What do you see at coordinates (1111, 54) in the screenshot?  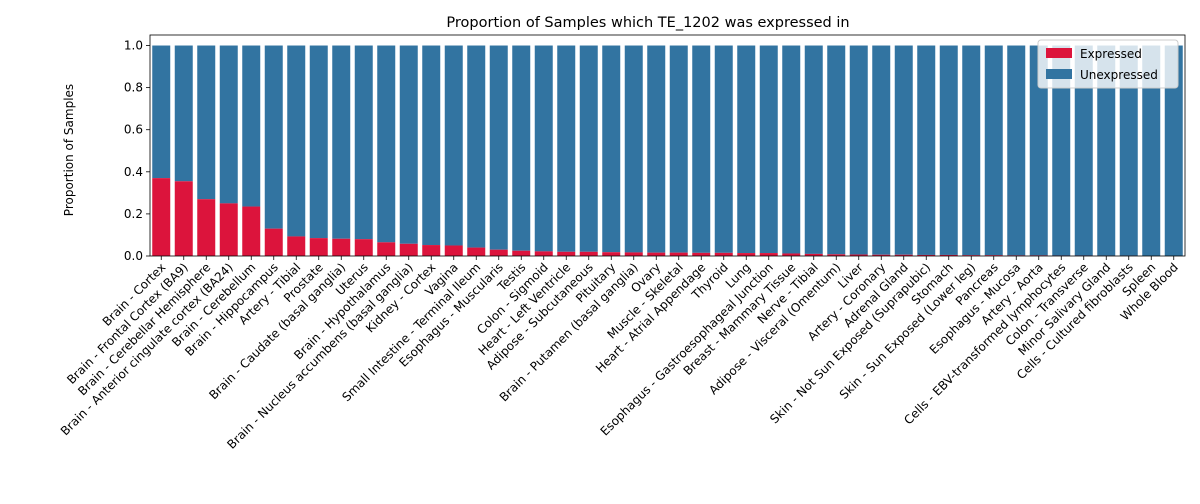 I see `legend-label: Expressed` at bounding box center [1111, 54].